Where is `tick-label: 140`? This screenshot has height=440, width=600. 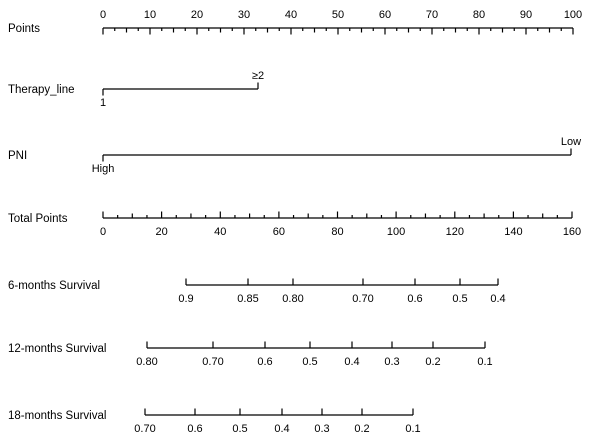
tick-label: 140 is located at coordinates (513, 232).